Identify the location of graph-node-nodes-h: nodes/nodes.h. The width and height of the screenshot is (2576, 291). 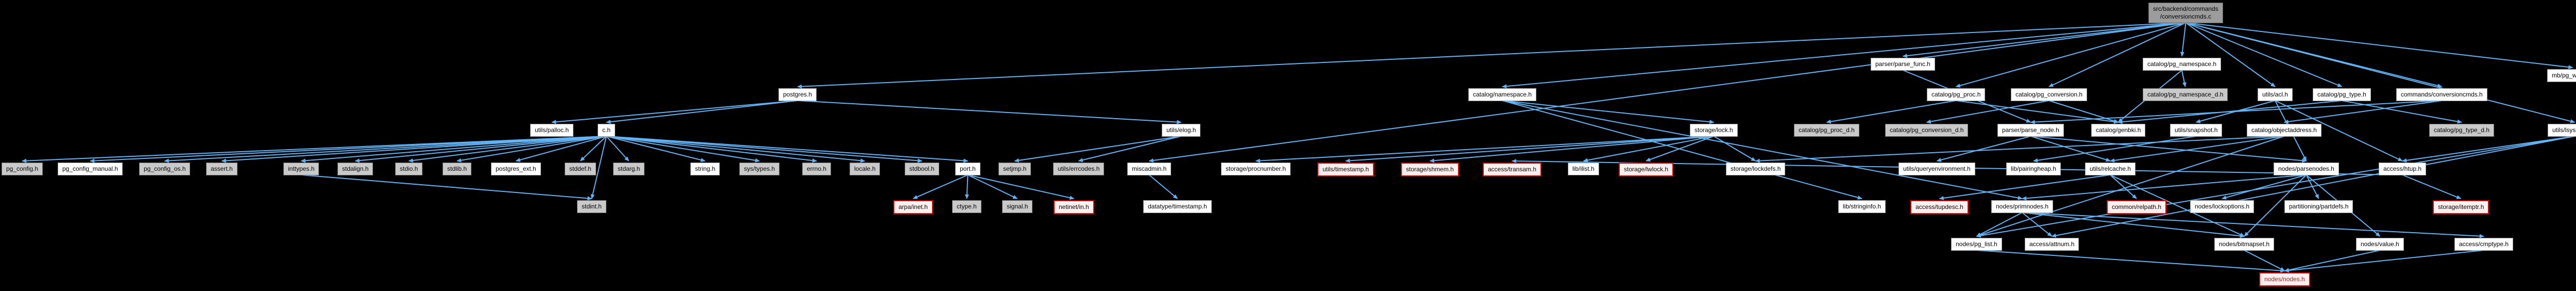
(2284, 279).